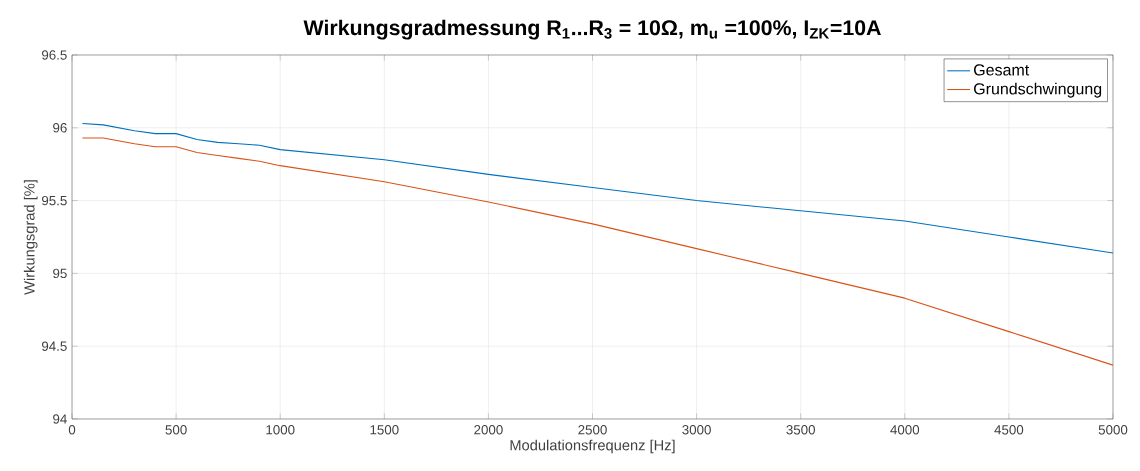  Describe the element at coordinates (592, 430) in the screenshot. I see `x-tick-label: 2500` at that location.